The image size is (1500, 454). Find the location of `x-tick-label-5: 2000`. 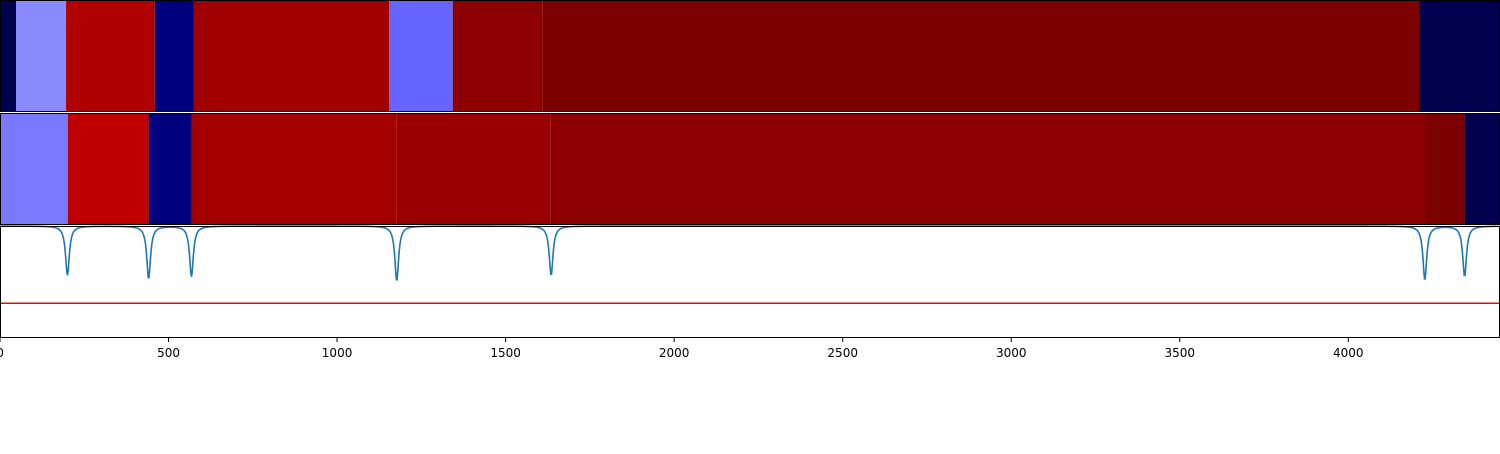

x-tick-label-5: 2000 is located at coordinates (674, 353).